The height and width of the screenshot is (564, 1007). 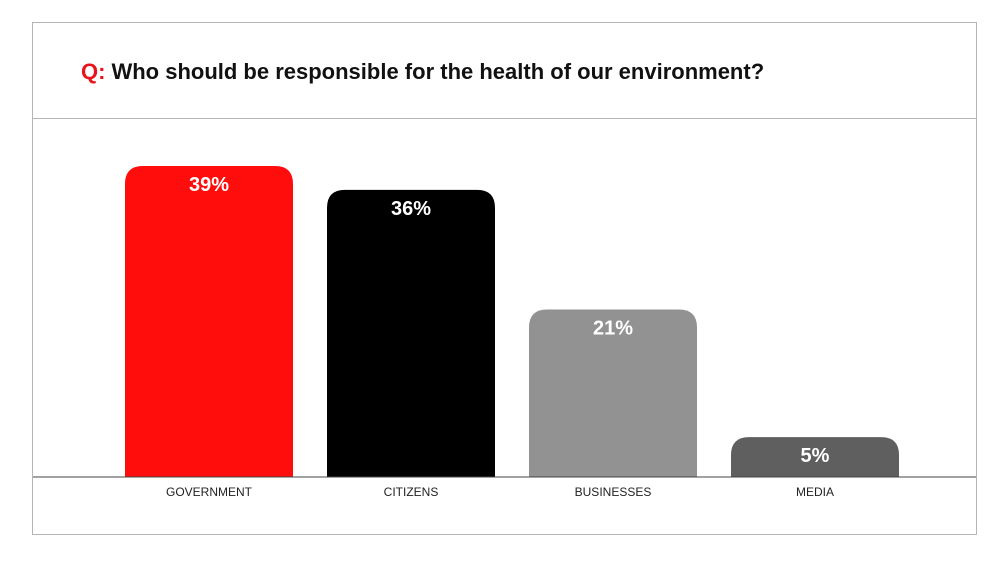 I want to click on question-prefix: Q:, so click(x=93, y=71).